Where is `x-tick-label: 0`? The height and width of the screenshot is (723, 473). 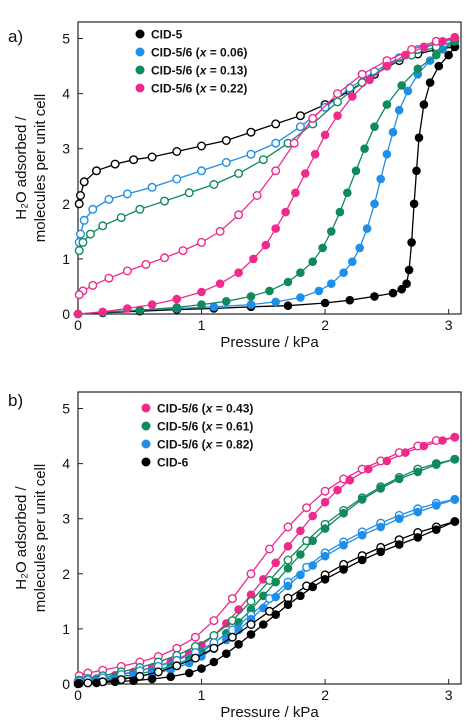
x-tick-label: 0 is located at coordinates (78, 325).